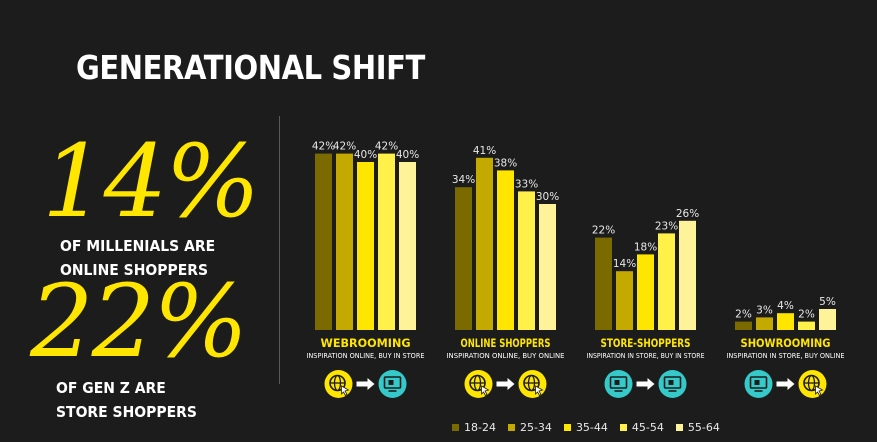 The image size is (877, 442). I want to click on stat-text-line: OF MILLENIALS ARE, so click(138, 246).